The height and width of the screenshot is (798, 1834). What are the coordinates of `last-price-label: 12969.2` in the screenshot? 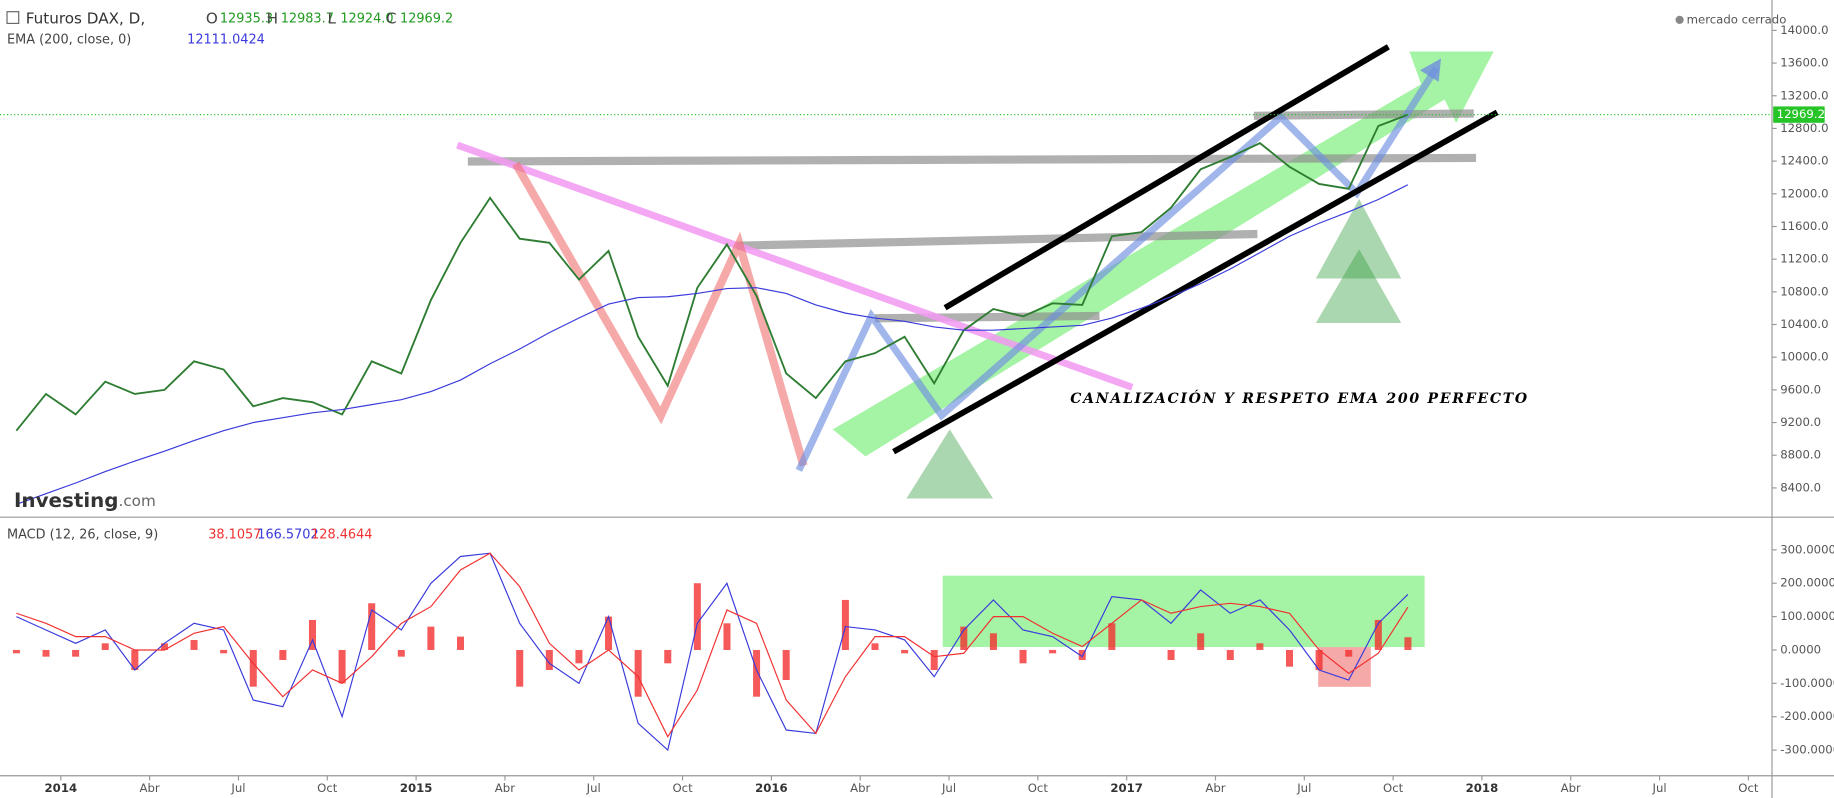 It's located at (1801, 114).